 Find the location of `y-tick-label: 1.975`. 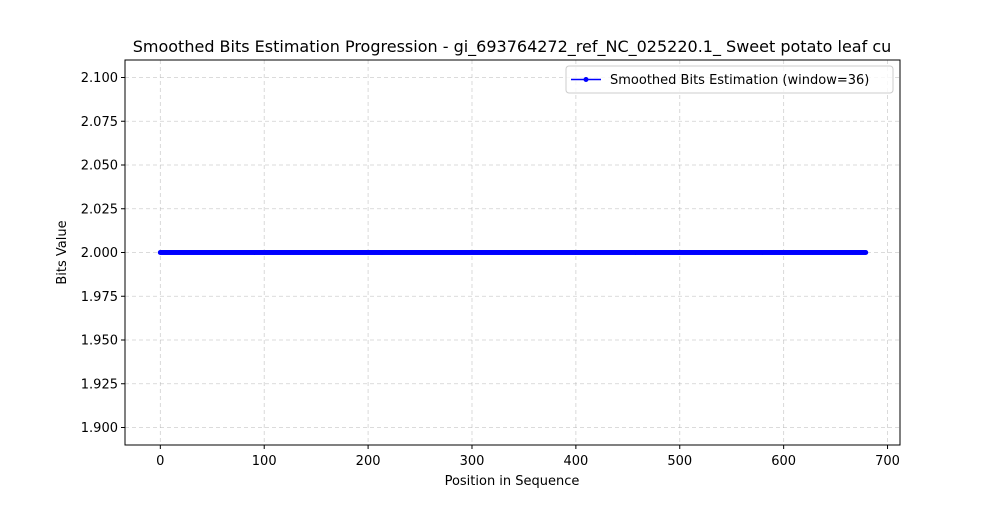

y-tick-label: 1.975 is located at coordinates (99, 297).